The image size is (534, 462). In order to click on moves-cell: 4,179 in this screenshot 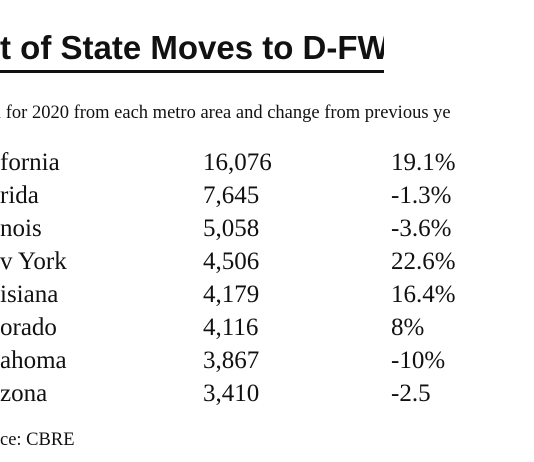, I will do `click(231, 294)`.